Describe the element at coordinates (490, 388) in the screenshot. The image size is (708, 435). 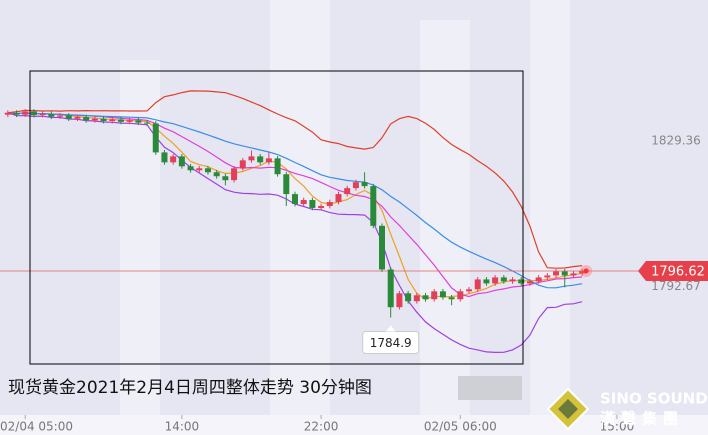
I see `blur-patch` at that location.